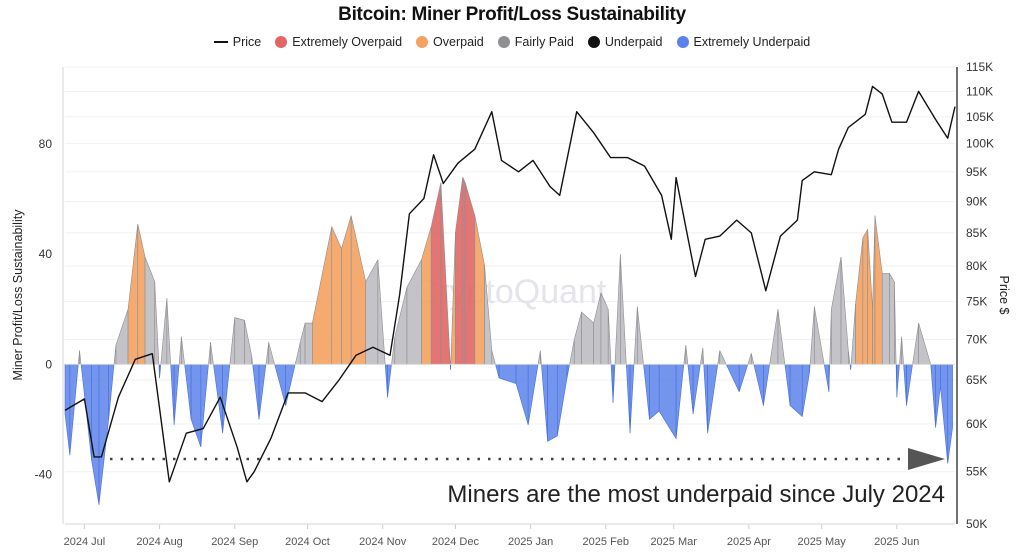 The width and height of the screenshot is (1024, 554). What do you see at coordinates (979, 91) in the screenshot?
I see `y2-tick-label: 110K` at bounding box center [979, 91].